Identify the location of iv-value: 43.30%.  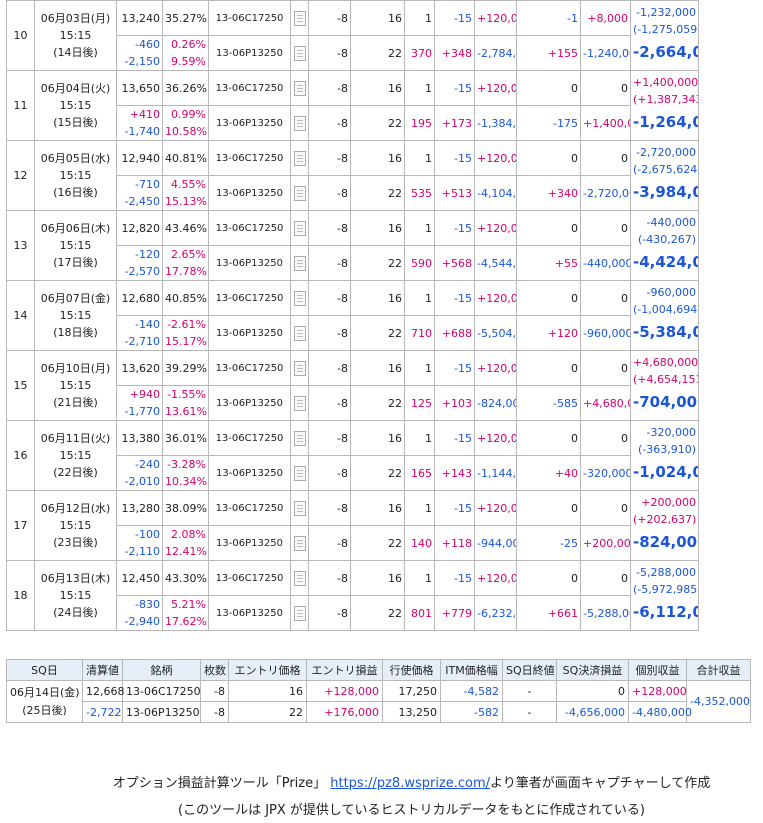
(185, 578).